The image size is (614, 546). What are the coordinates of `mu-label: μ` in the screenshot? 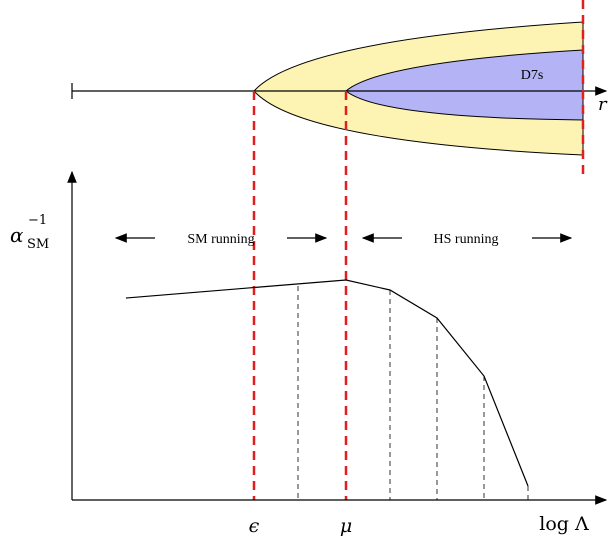 It's located at (346, 526).